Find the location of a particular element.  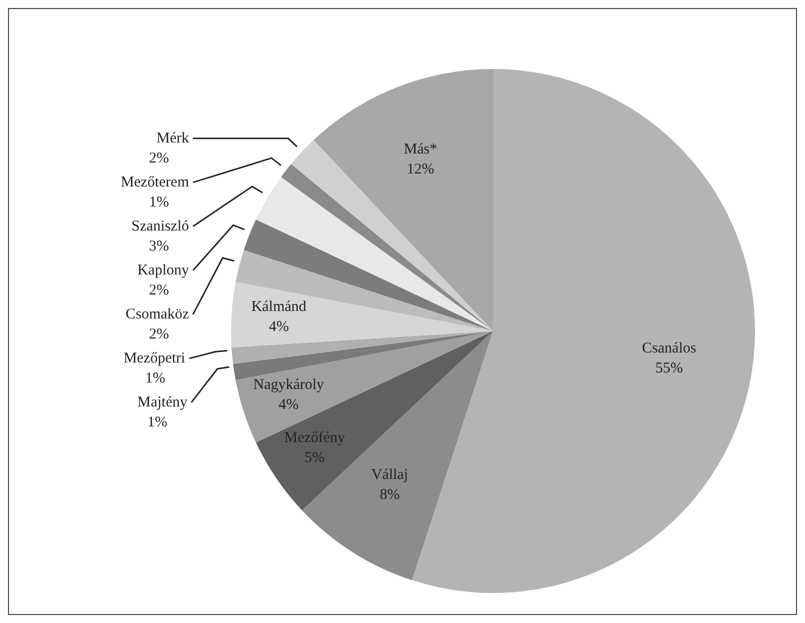

slice-label: Vállaj is located at coordinates (389, 474).